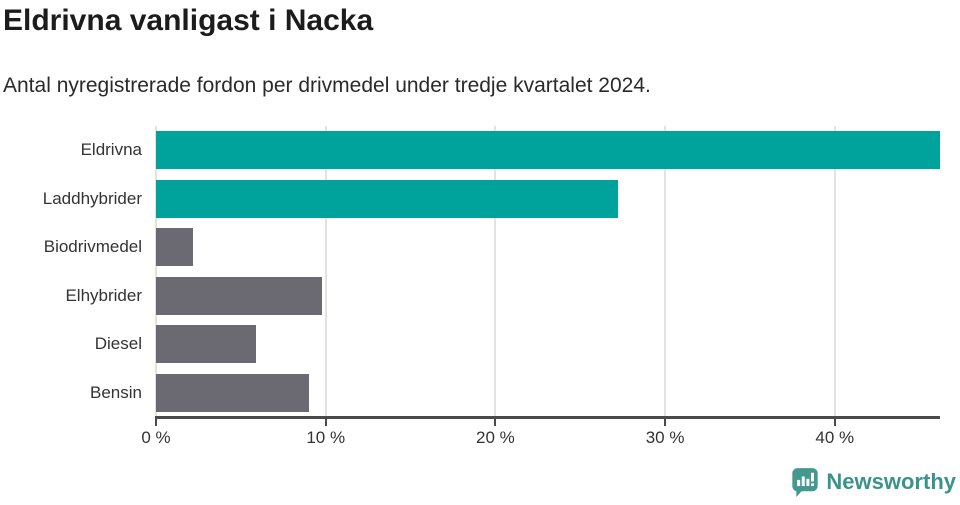 The width and height of the screenshot is (960, 505). What do you see at coordinates (188, 20) in the screenshot?
I see `chart-title: Eldrivna vanligast i Nacka` at bounding box center [188, 20].